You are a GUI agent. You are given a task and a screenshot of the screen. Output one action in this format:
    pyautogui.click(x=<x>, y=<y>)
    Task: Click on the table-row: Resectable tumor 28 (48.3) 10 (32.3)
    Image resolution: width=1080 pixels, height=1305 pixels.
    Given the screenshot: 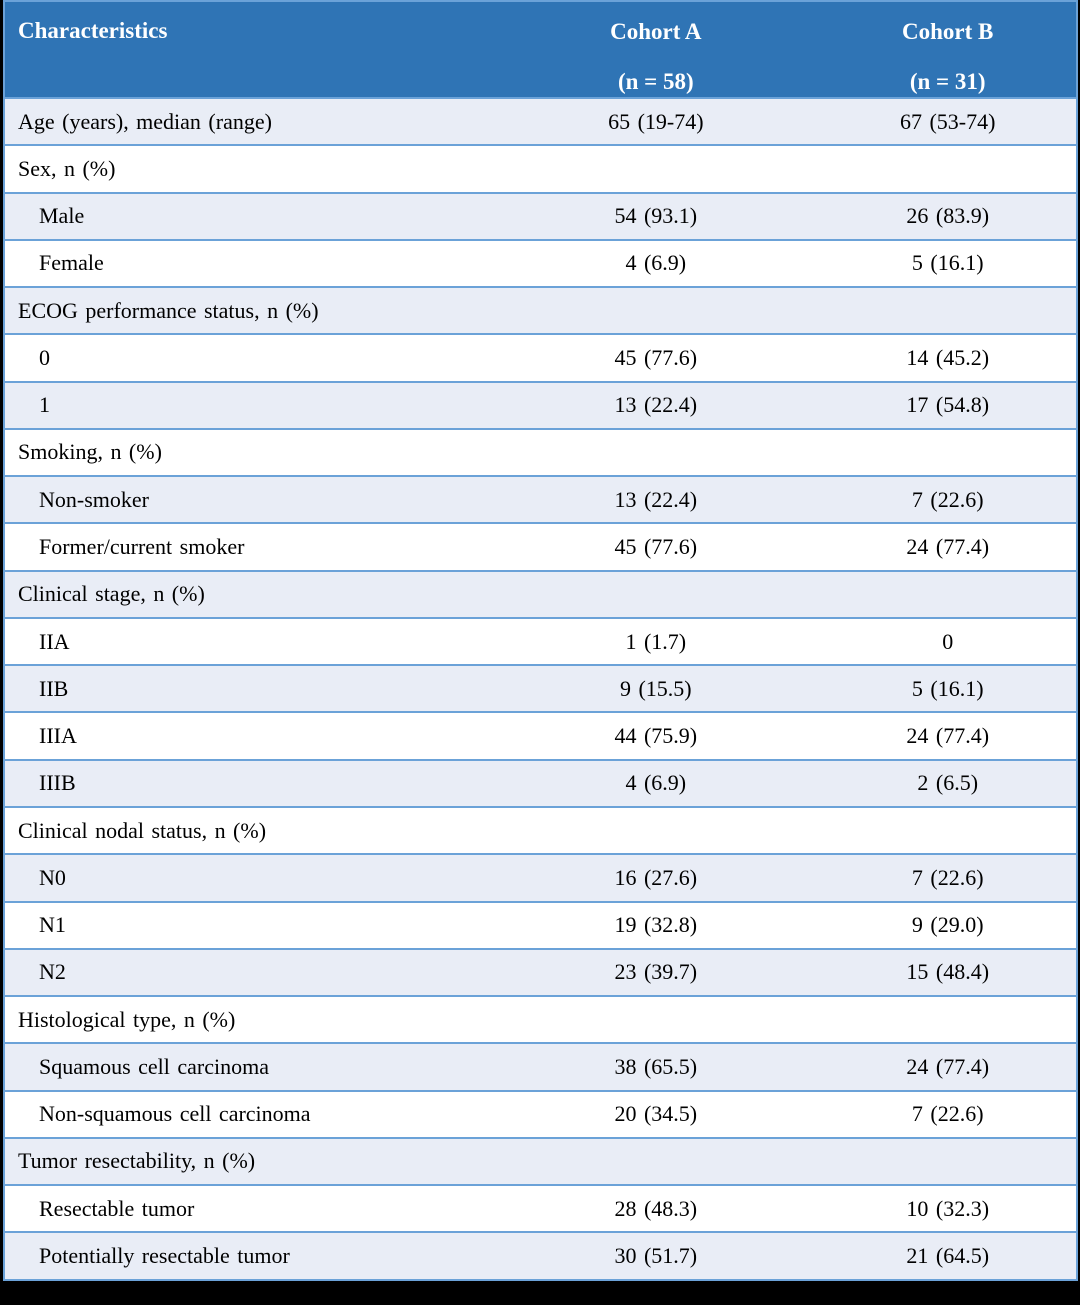 What is the action you would take?
    pyautogui.click(x=540, y=1209)
    